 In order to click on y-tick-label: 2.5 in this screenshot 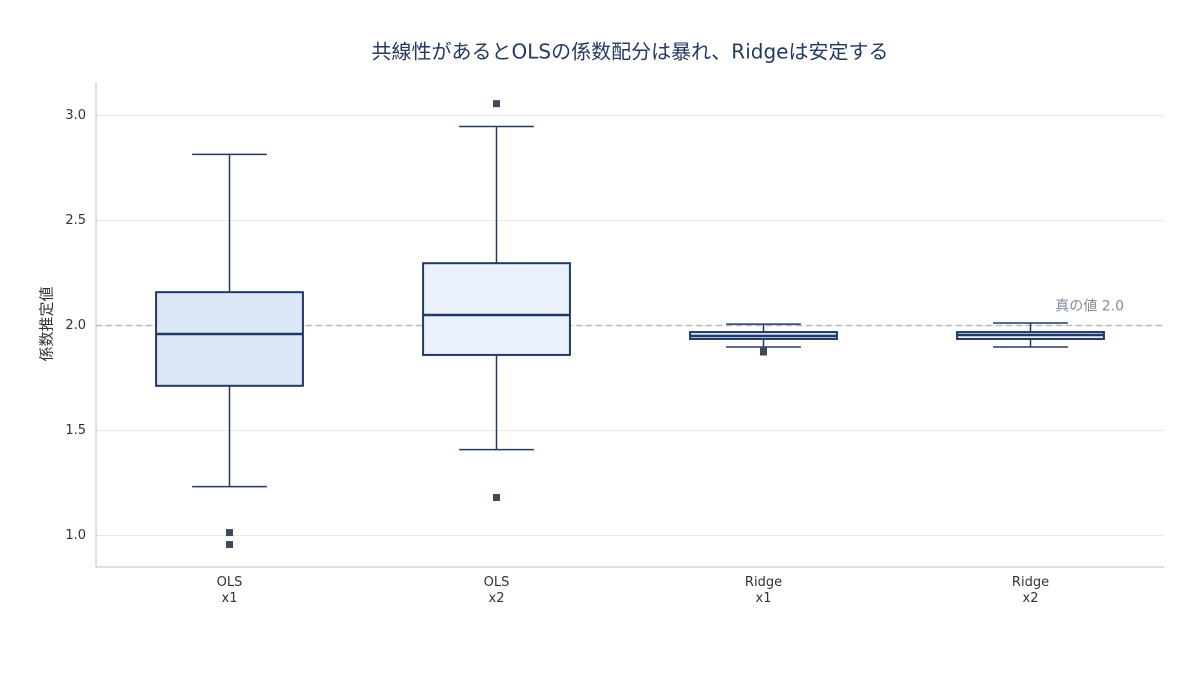, I will do `click(75, 220)`.